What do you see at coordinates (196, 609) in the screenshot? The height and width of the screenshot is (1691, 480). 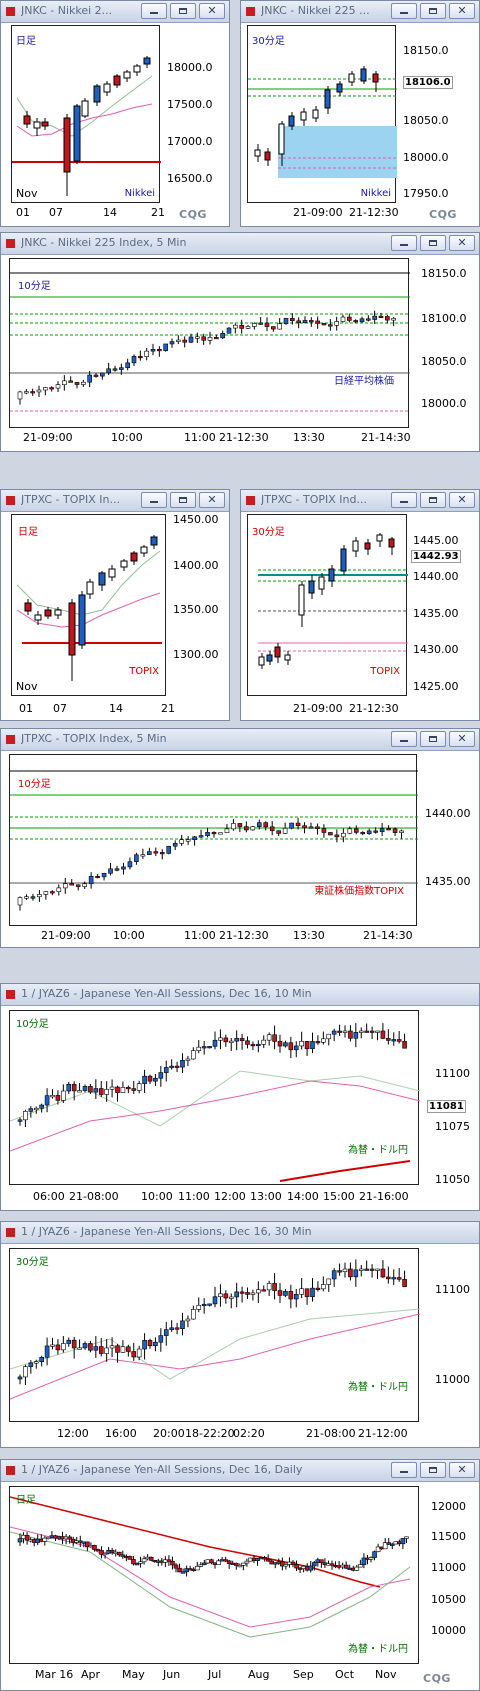 I see `y-tick: 1350.00` at bounding box center [196, 609].